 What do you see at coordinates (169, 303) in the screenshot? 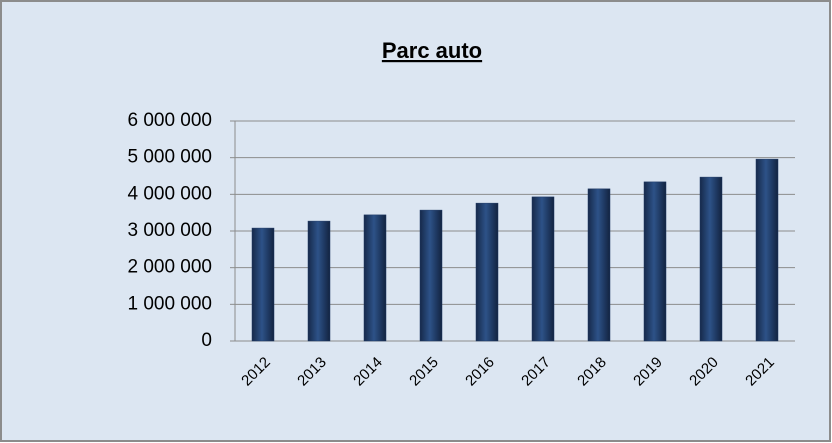
I see `y-tick-label: 1 000 000` at bounding box center [169, 303].